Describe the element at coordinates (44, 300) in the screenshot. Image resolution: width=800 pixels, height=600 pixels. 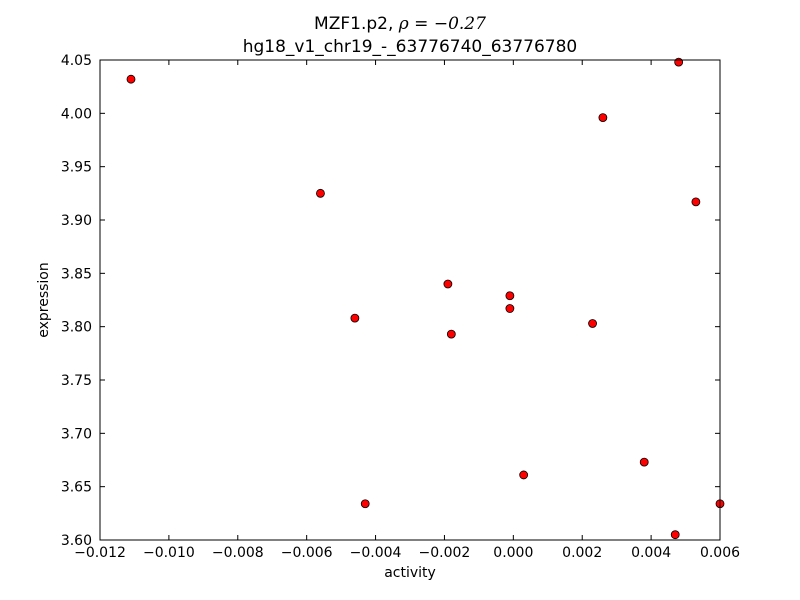
I see `y-axis-label: expression` at that location.